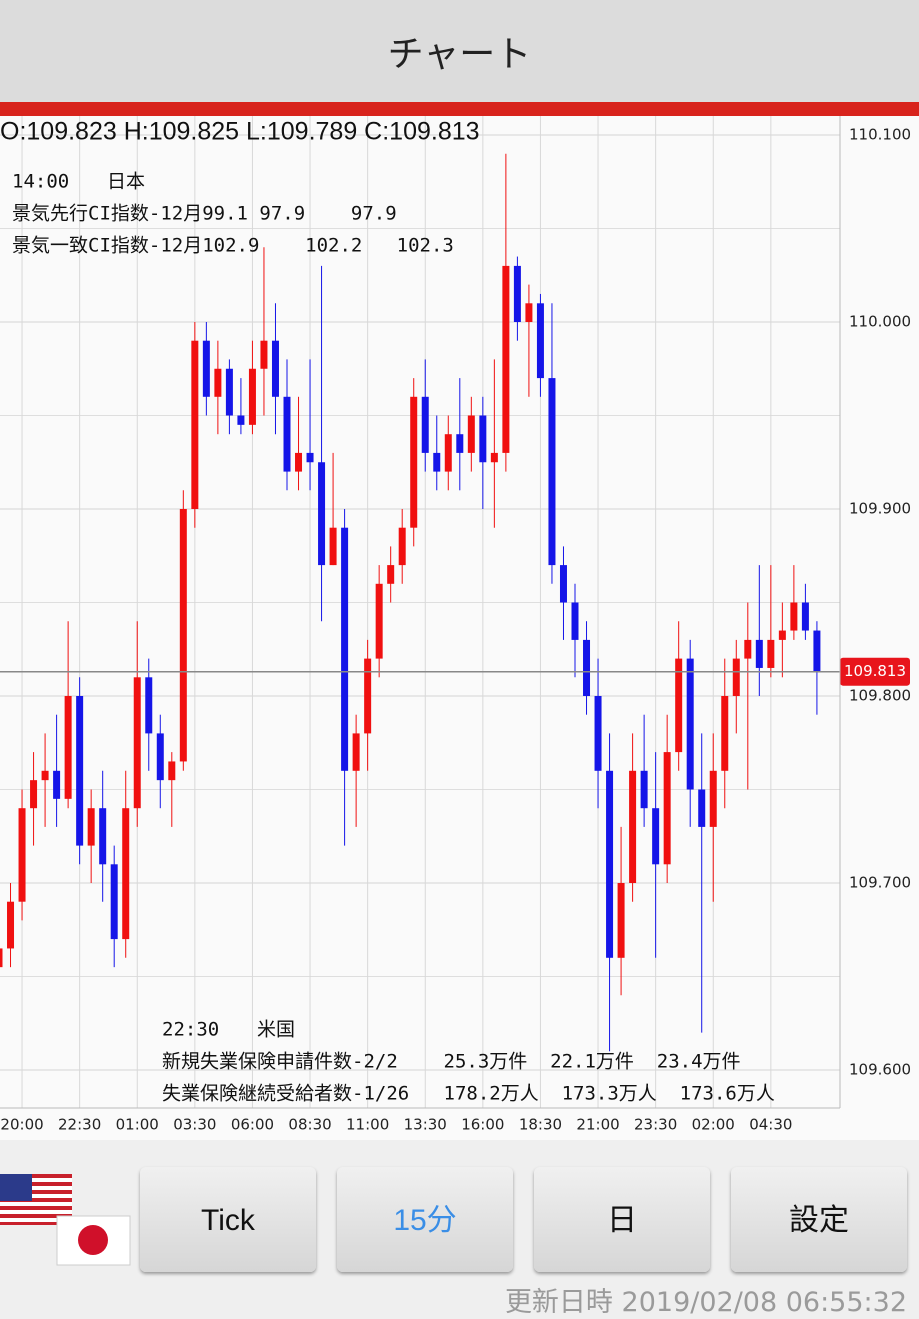  What do you see at coordinates (451, 1062) in the screenshot?
I see `event-line: 新規失業保険申請件数-2/2 25.3万件 22.1万件 23.4万件` at bounding box center [451, 1062].